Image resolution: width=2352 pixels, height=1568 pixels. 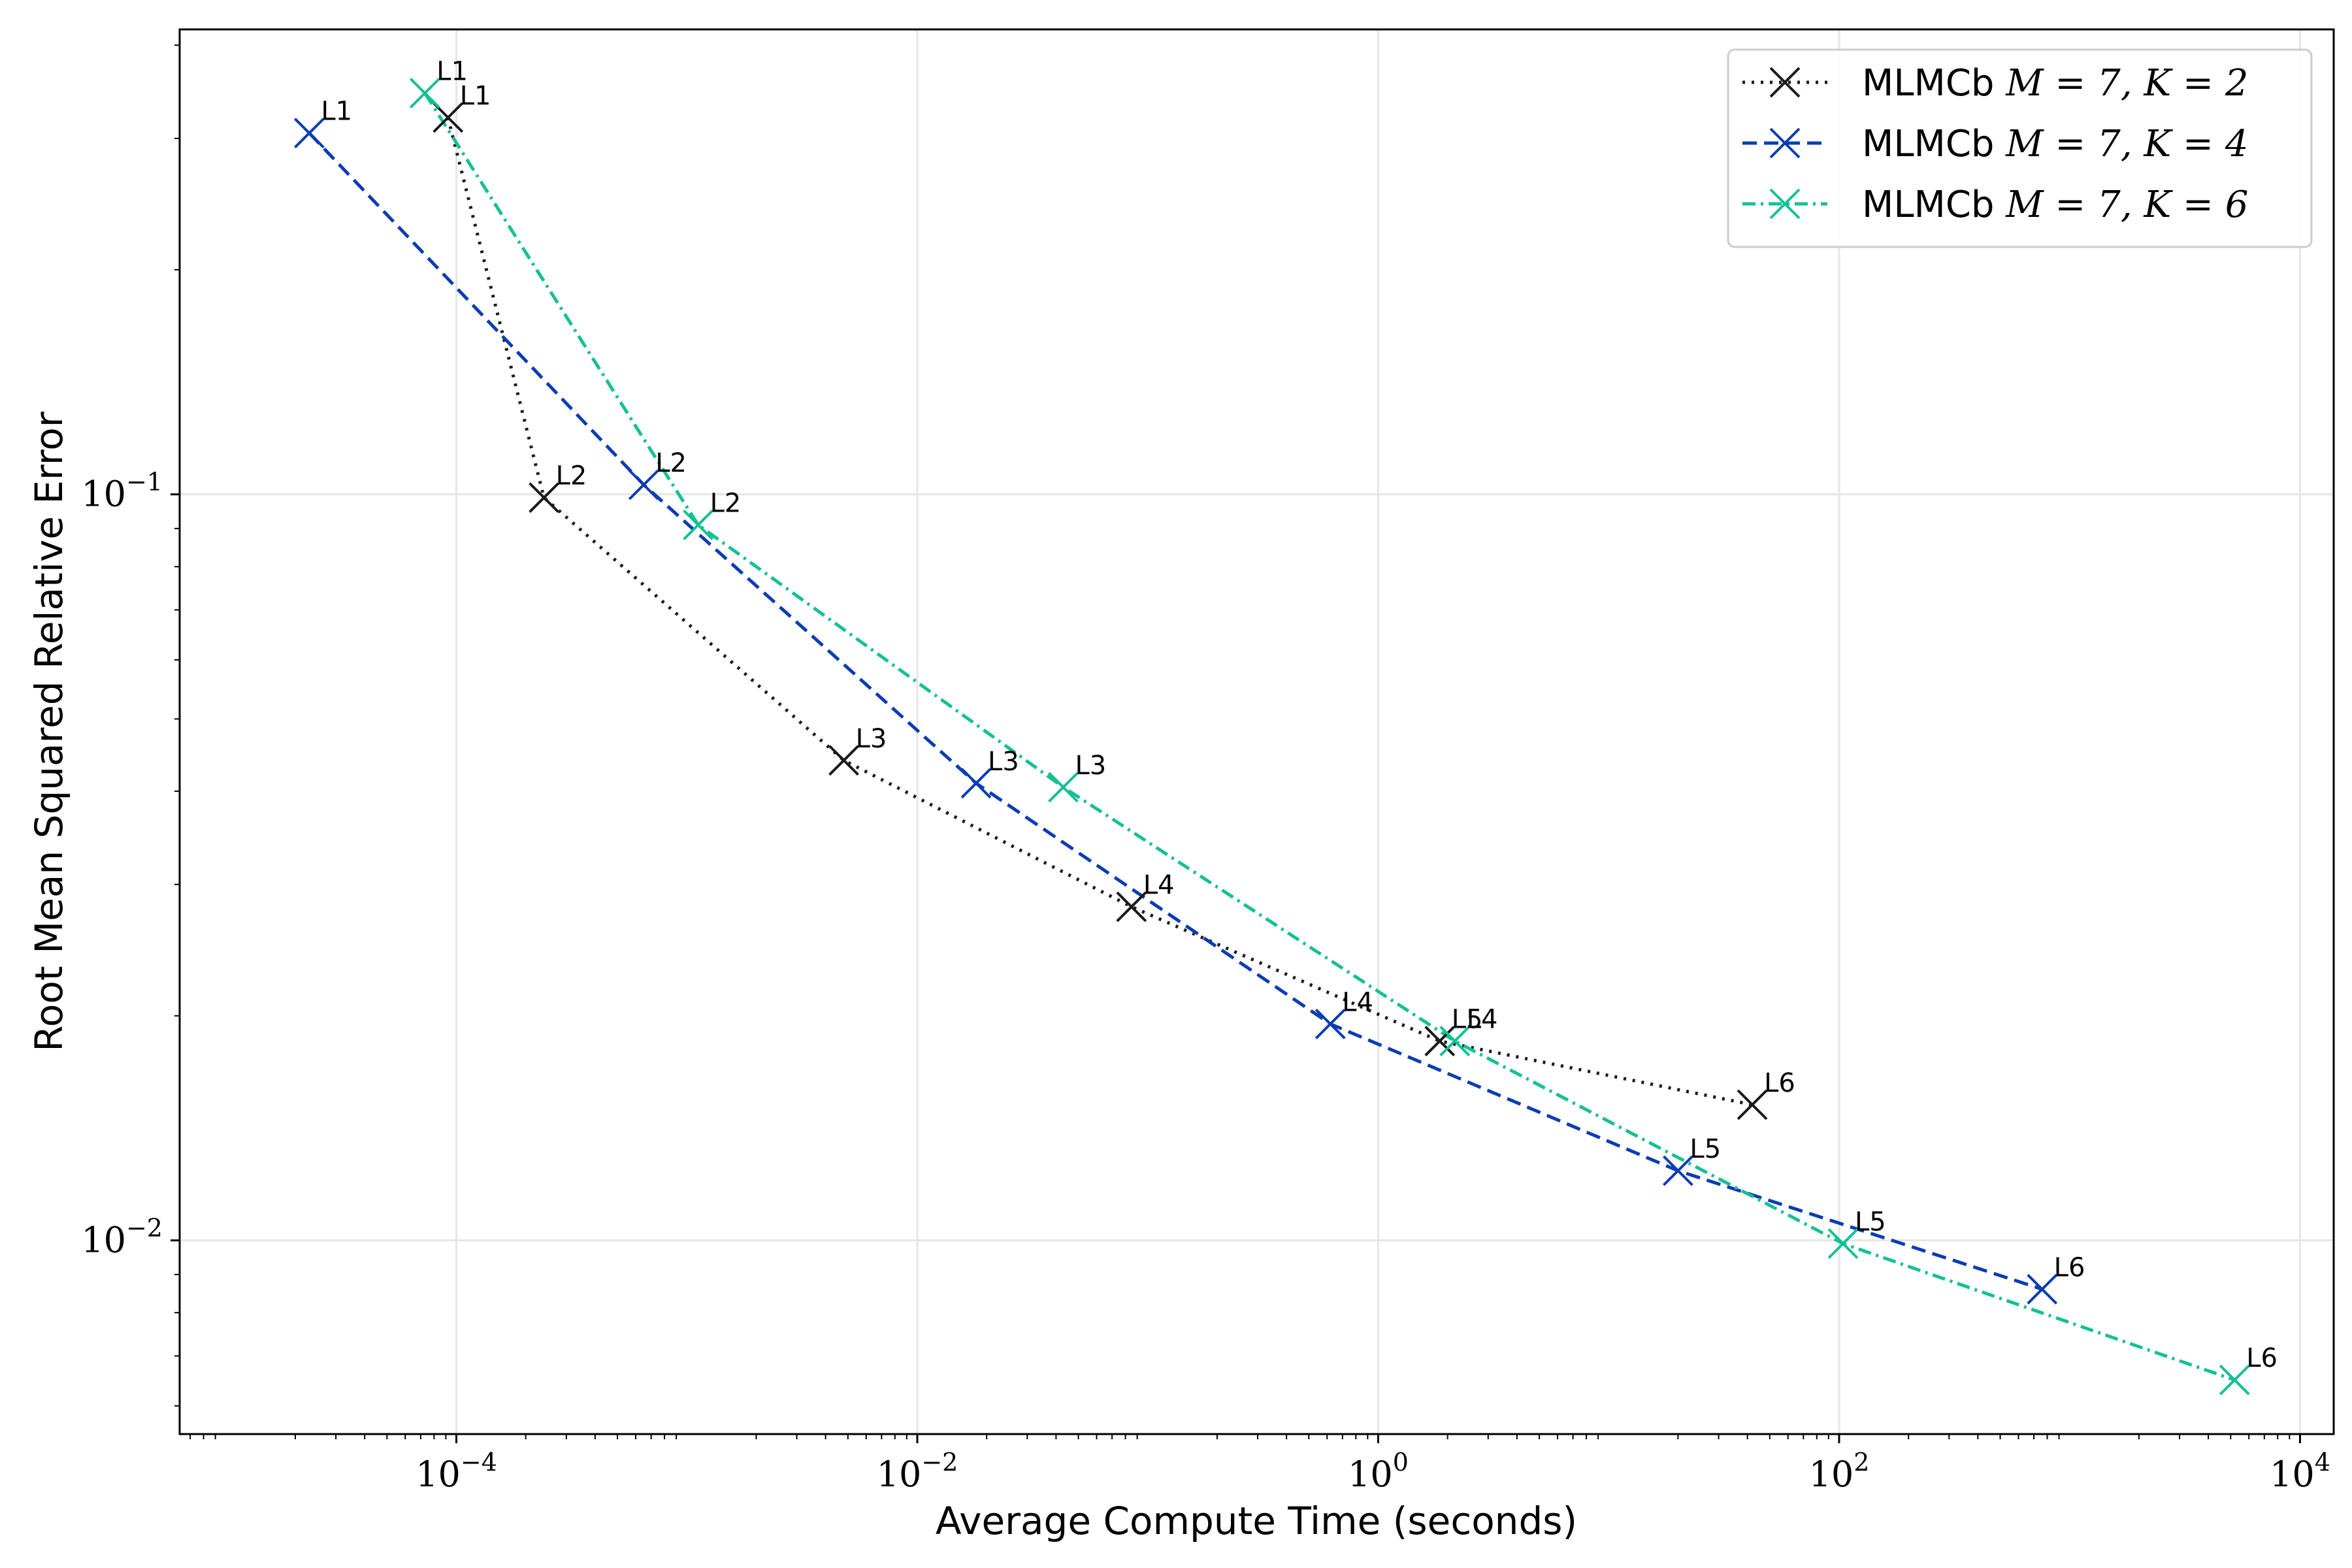 I want to click on x-tick-exponent: 4, so click(x=2322, y=1462).